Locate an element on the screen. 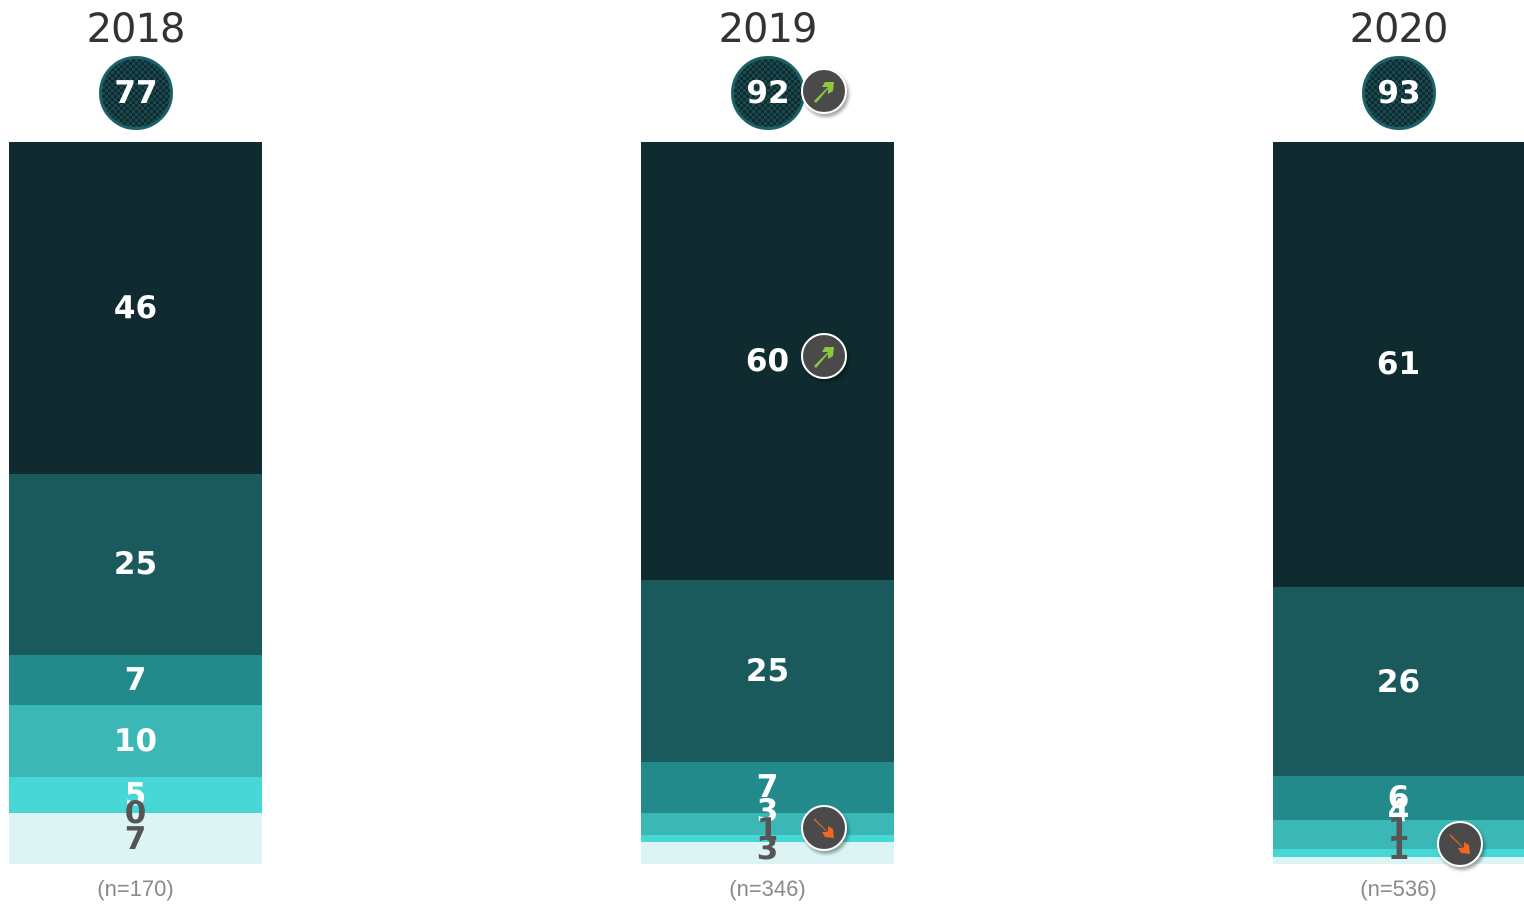 This screenshot has height=904, width=1524. segment-value-label: 46 is located at coordinates (135, 308).